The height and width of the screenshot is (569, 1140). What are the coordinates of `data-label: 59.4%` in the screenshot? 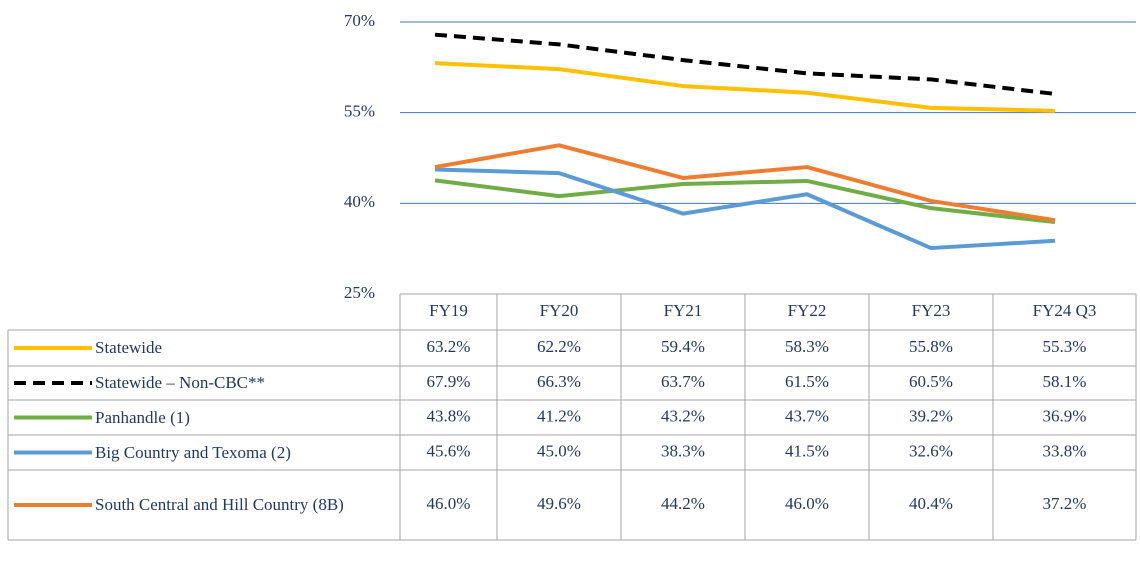 It's located at (683, 346).